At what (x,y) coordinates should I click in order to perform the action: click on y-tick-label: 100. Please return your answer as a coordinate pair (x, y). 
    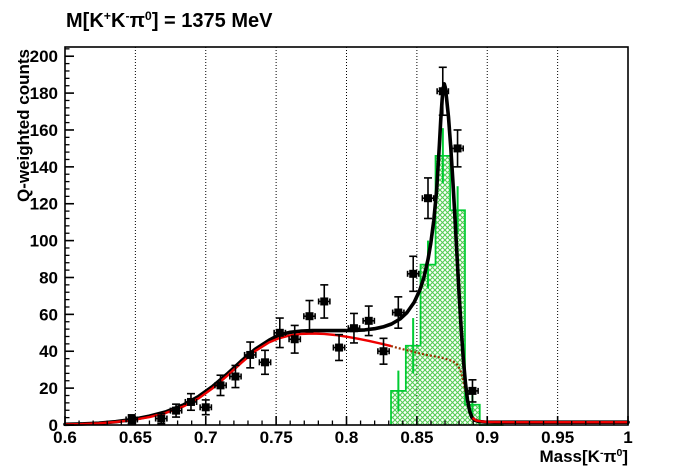
    Looking at the image, I should click on (44, 241).